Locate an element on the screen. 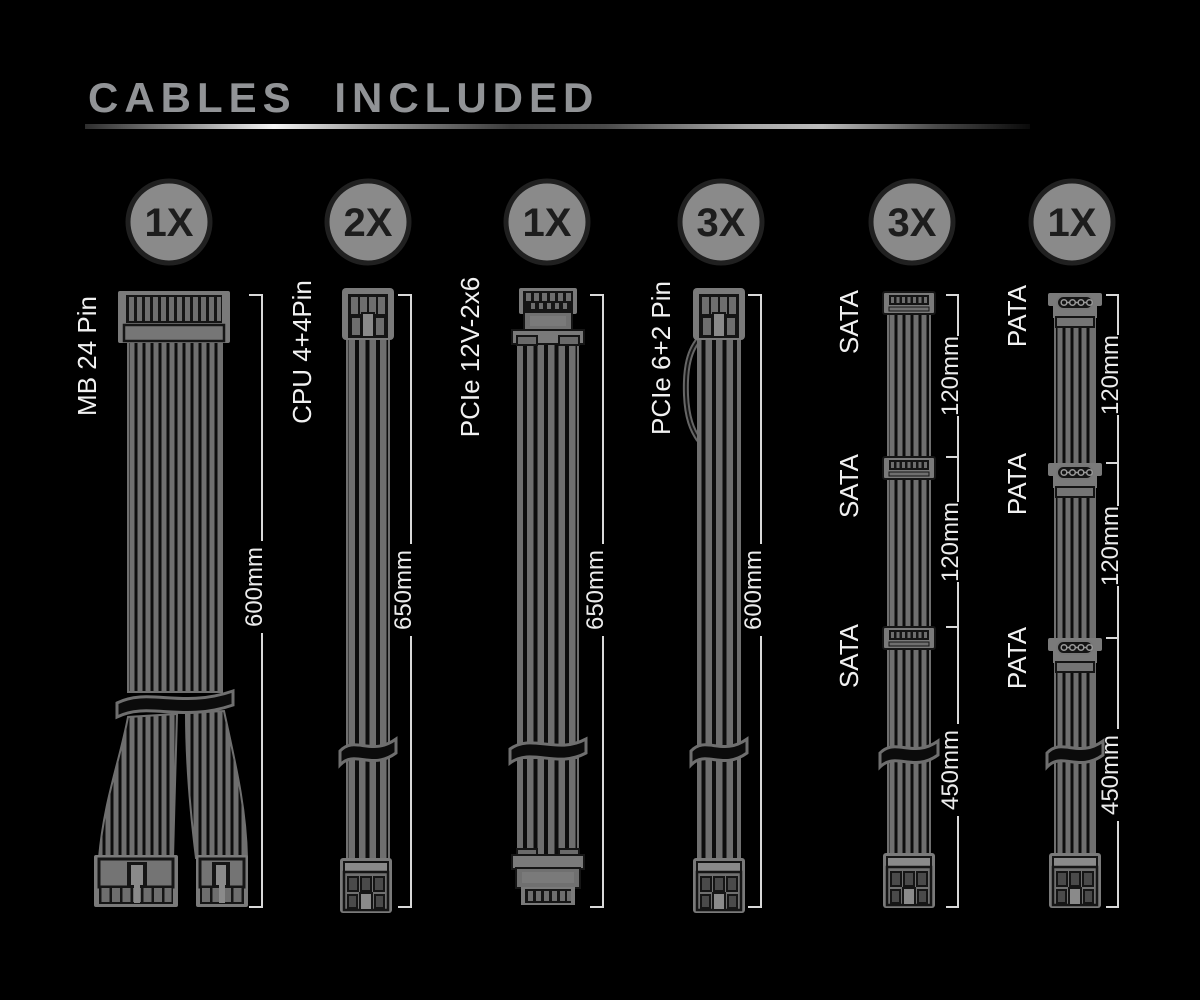  cable-column-pcie-6plus2: 3X PCIe 6+2 Pin 600mm is located at coordinates (706, 546).